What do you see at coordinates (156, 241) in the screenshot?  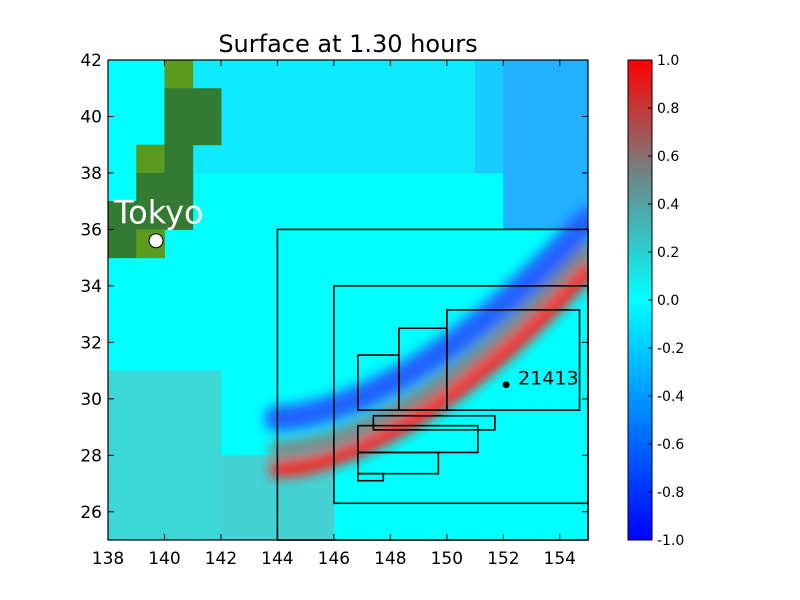 I see `tokyo-marker` at bounding box center [156, 241].